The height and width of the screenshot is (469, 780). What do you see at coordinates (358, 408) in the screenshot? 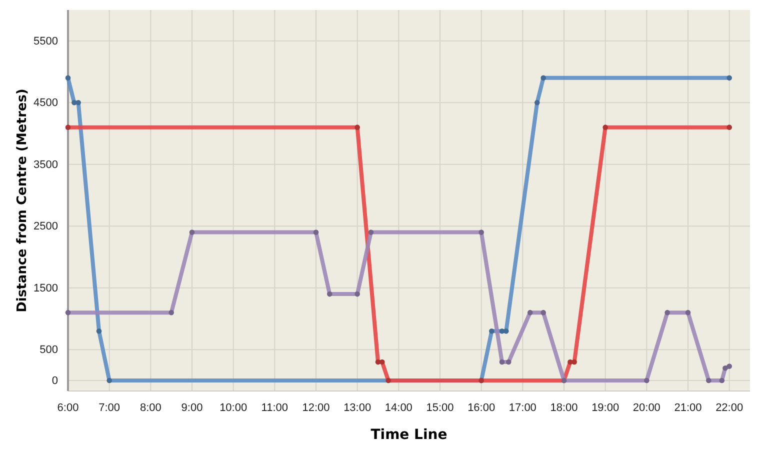
I see `x-tick-label: 13:00` at bounding box center [358, 408].